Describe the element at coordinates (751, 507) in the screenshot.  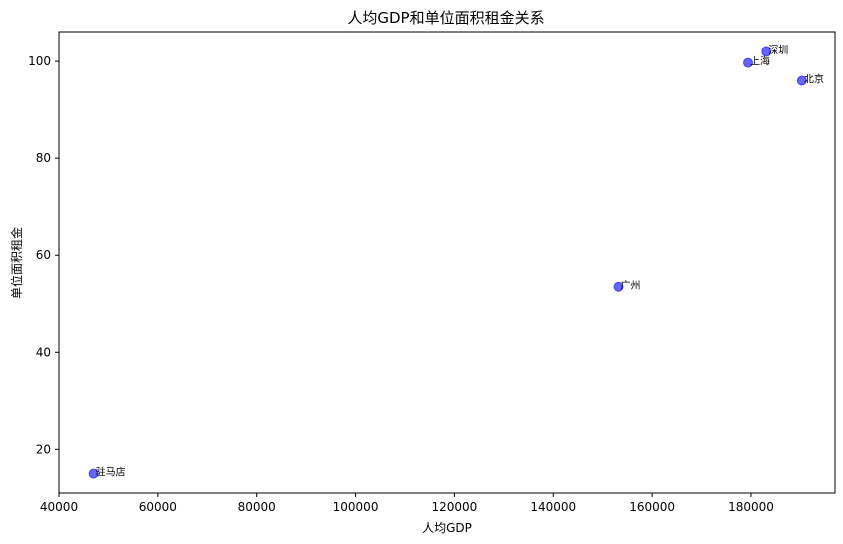
I see `x-tick-label: 180000` at that location.